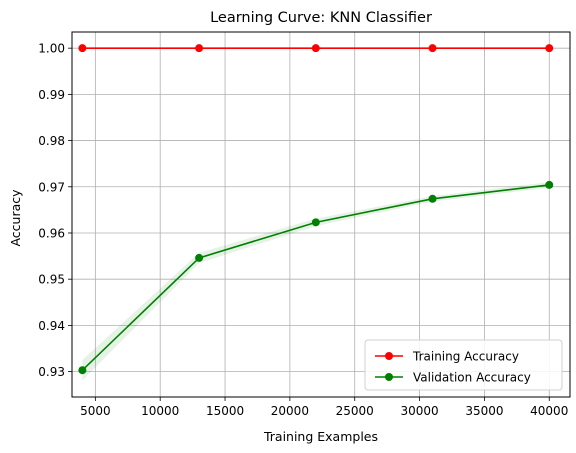  Describe the element at coordinates (225, 411) in the screenshot. I see `x-tick-label: 15000` at that location.